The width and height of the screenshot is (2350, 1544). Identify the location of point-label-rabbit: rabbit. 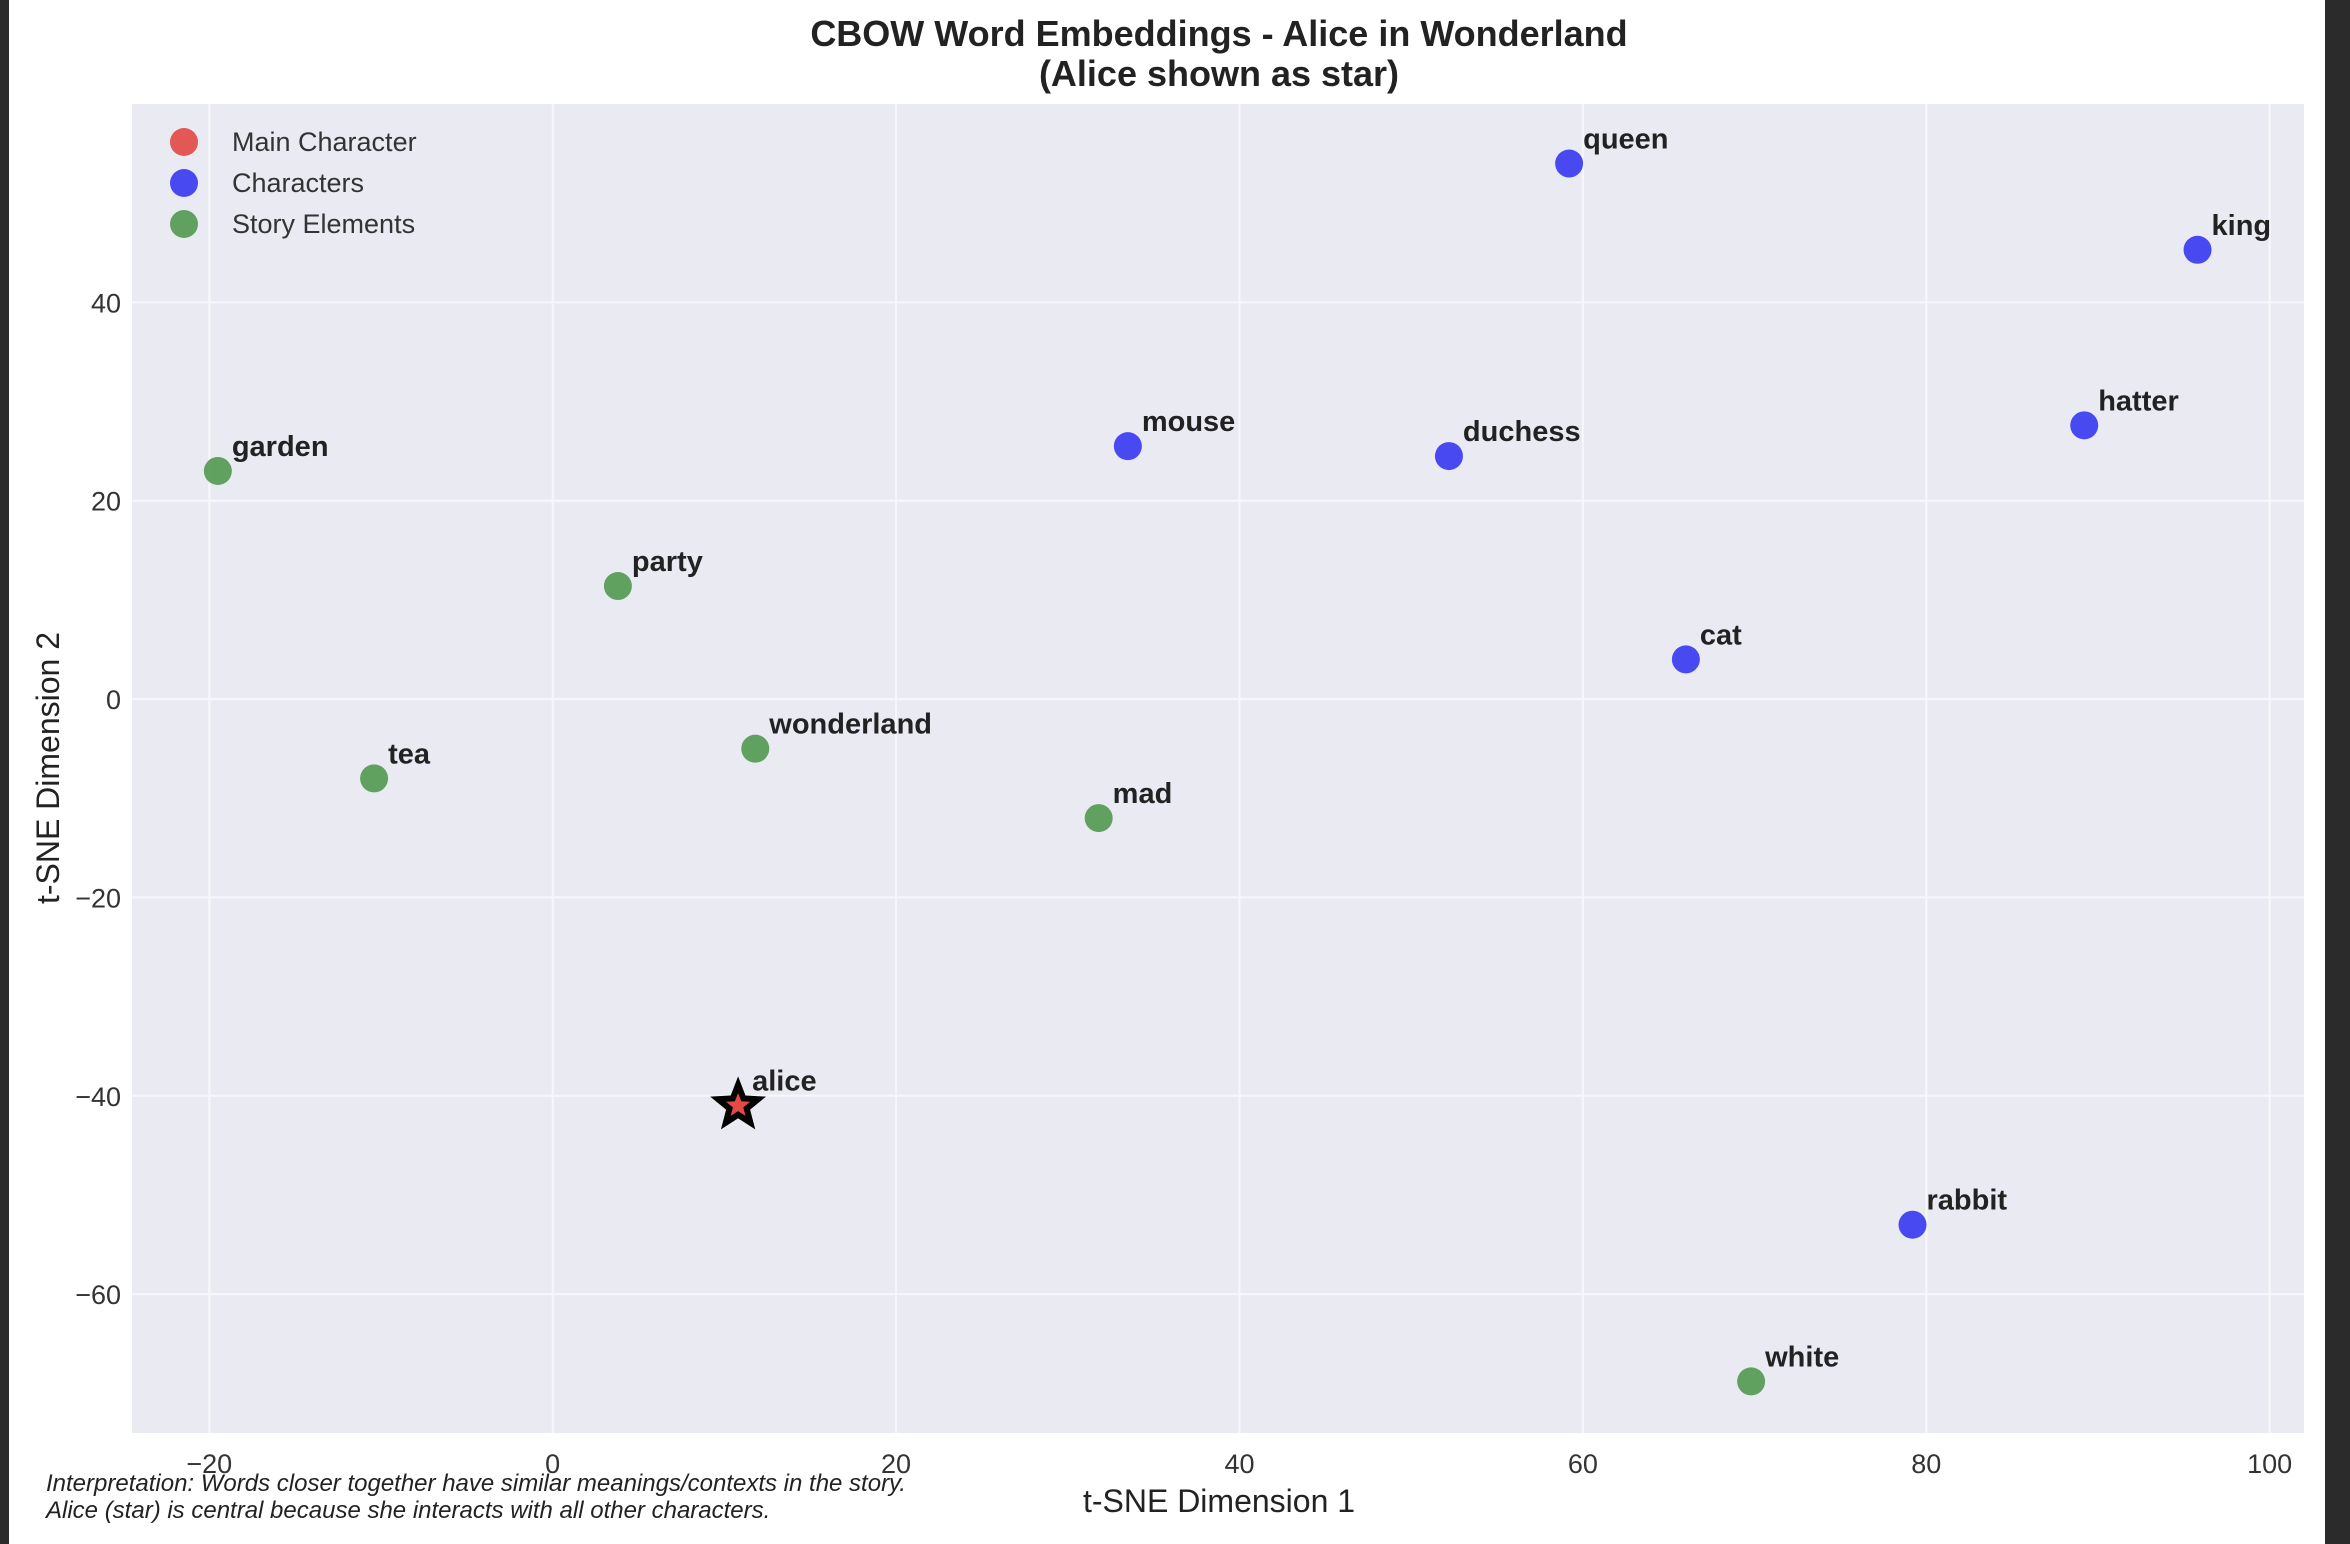
(1967, 1201).